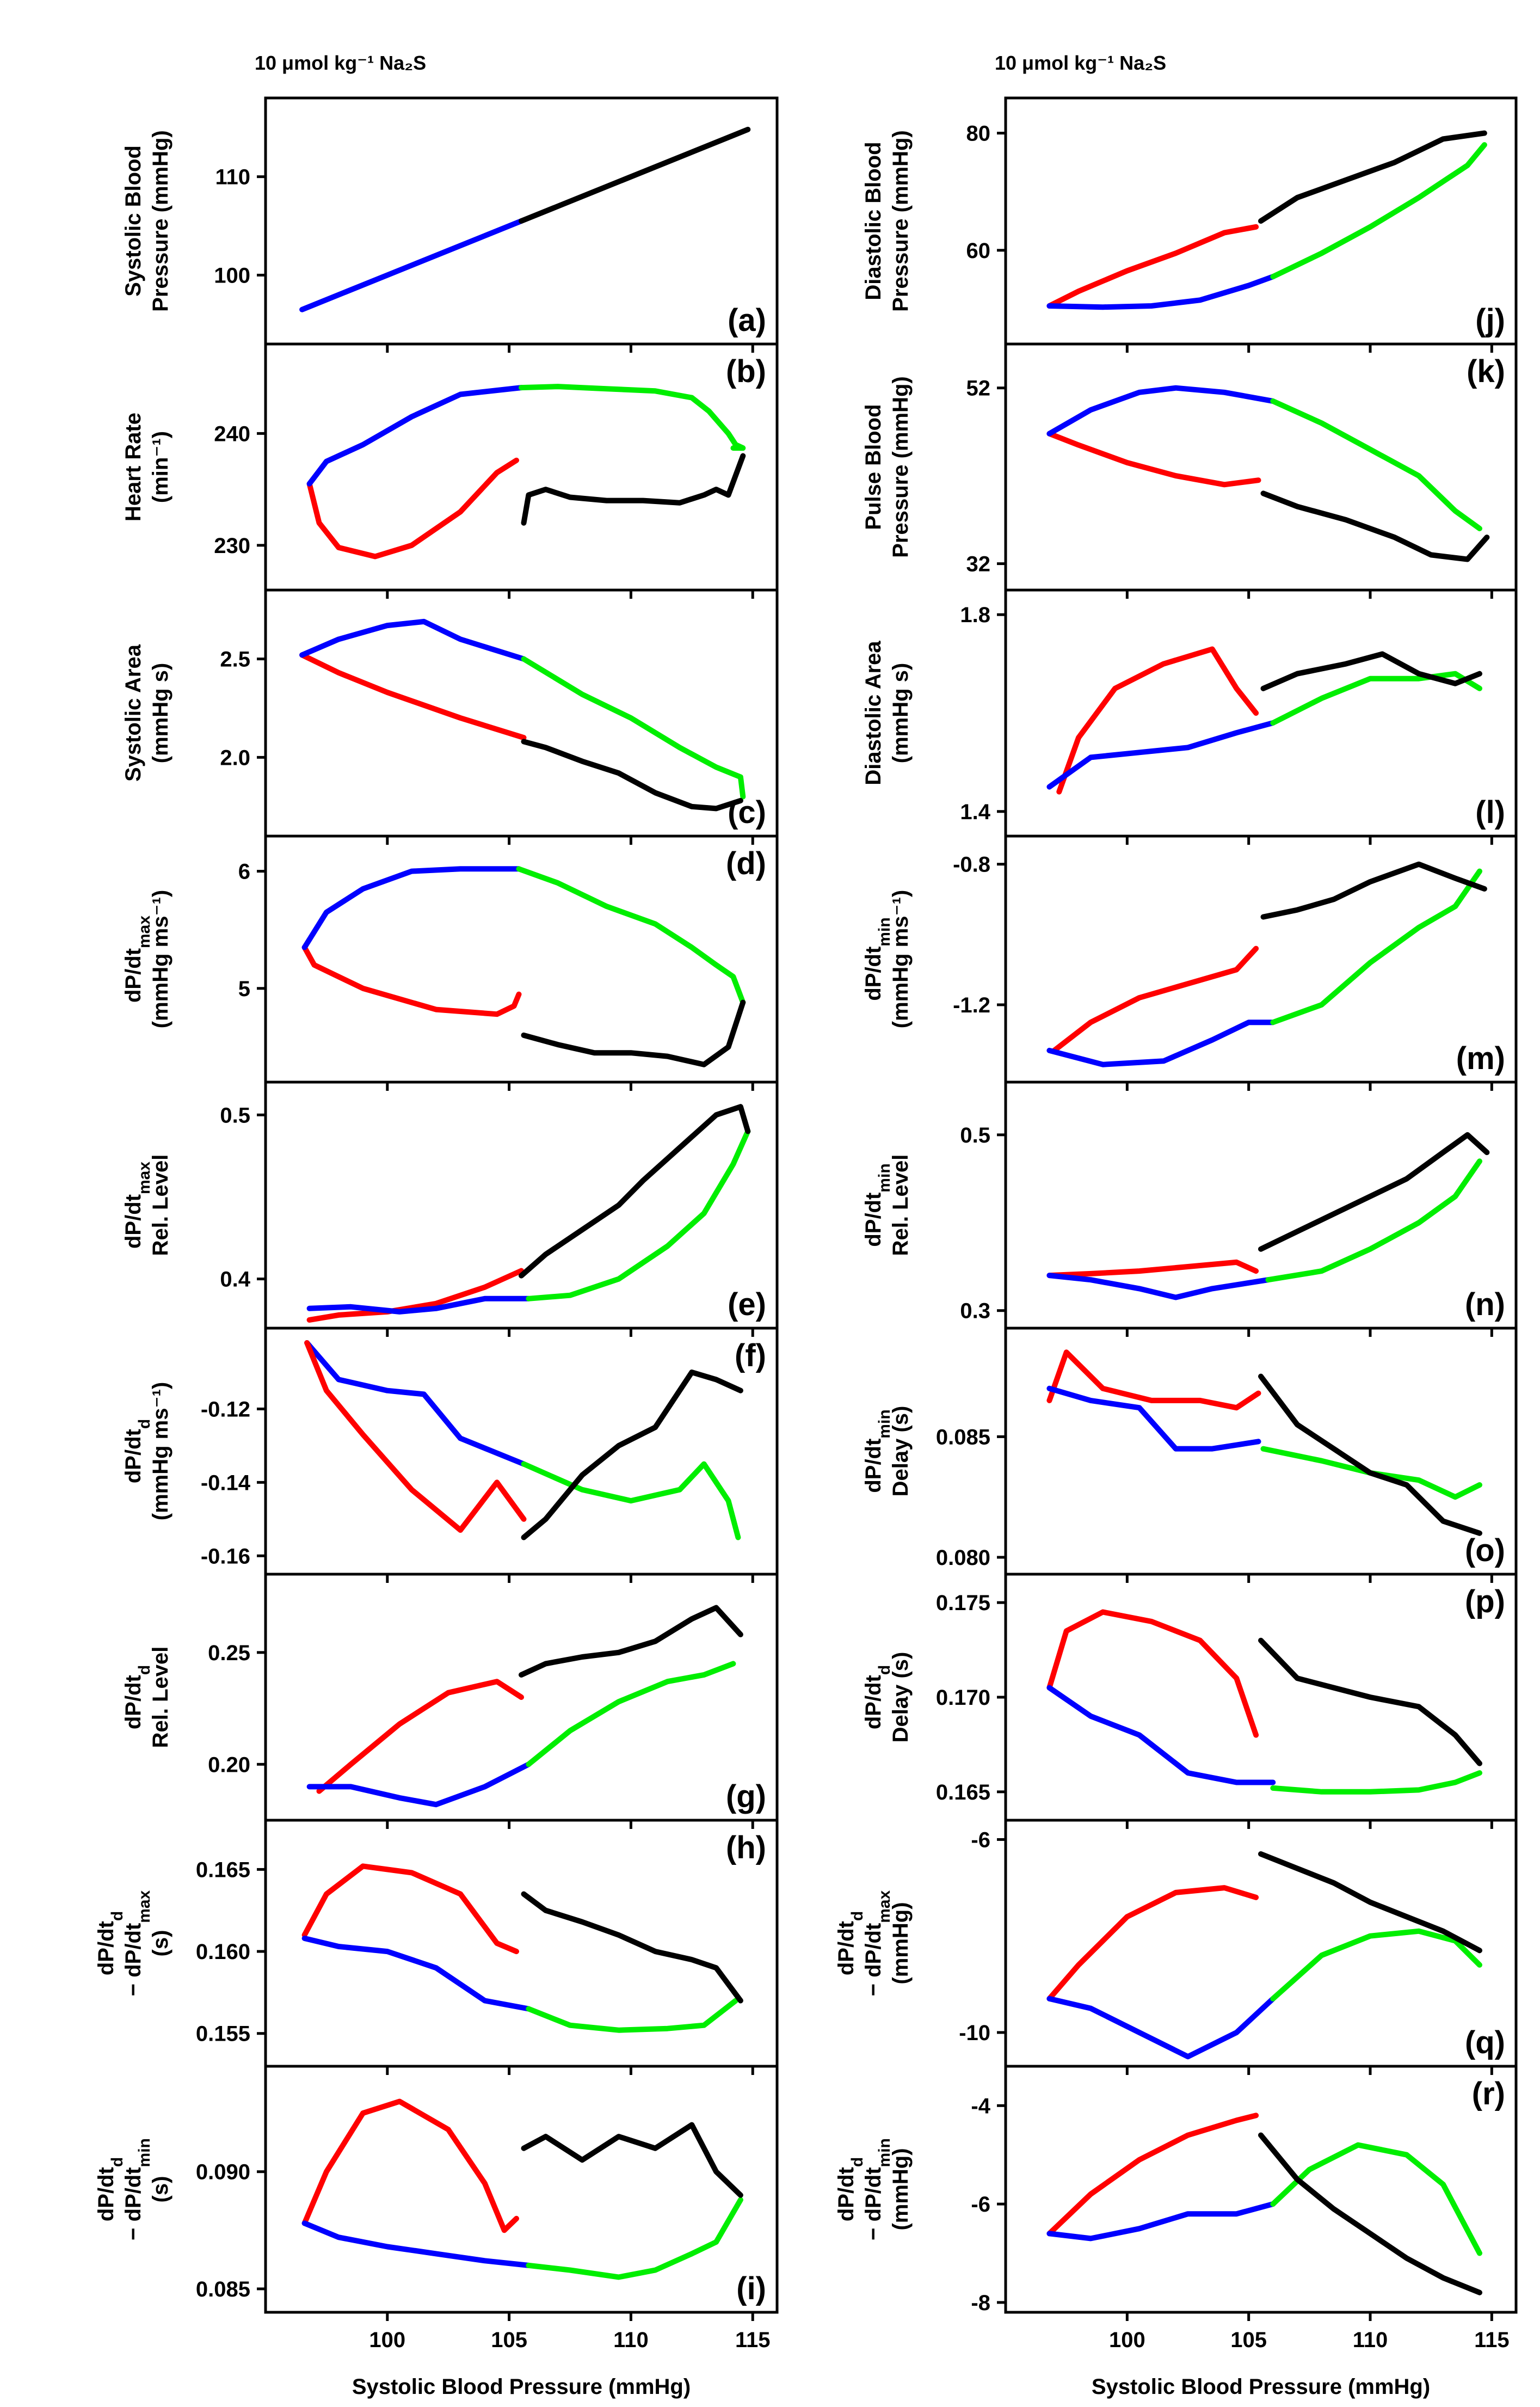  Describe the element at coordinates (1373, 1221) in the screenshot. I see `series-n-green` at that location.